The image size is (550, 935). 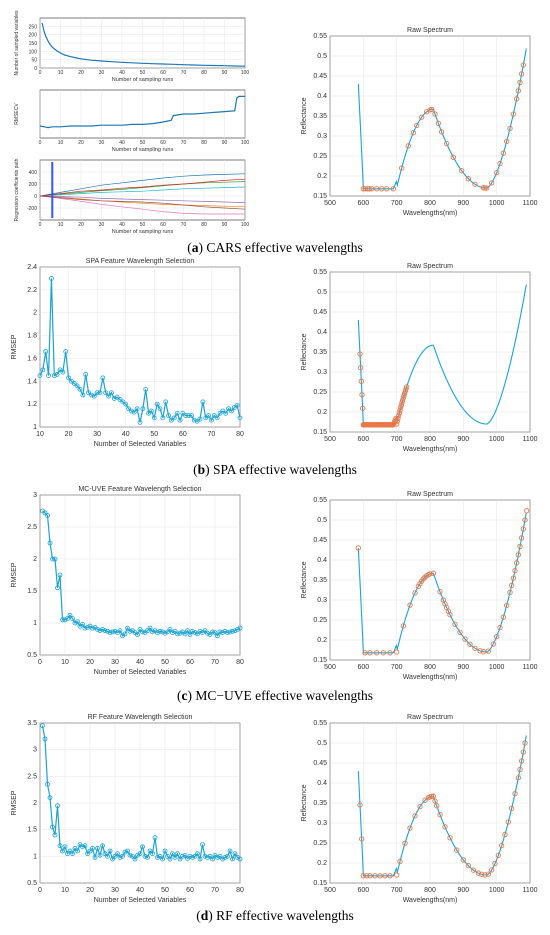 I want to click on y-tick-label: 0.2, so click(x=322, y=863).